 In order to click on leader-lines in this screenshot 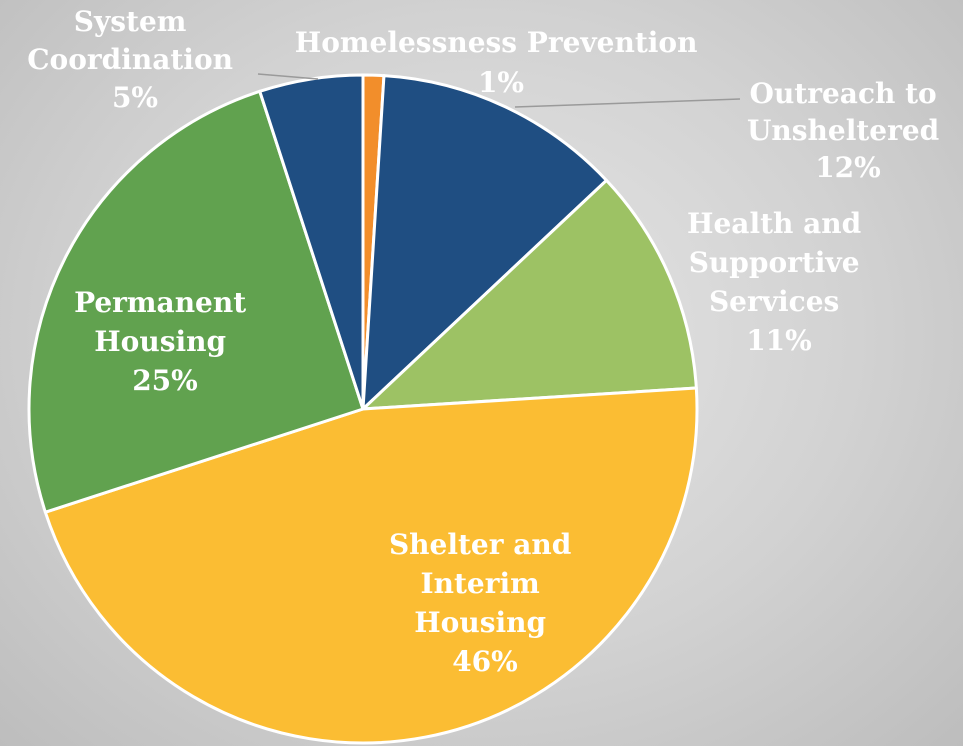, I will do `click(499, 90)`.